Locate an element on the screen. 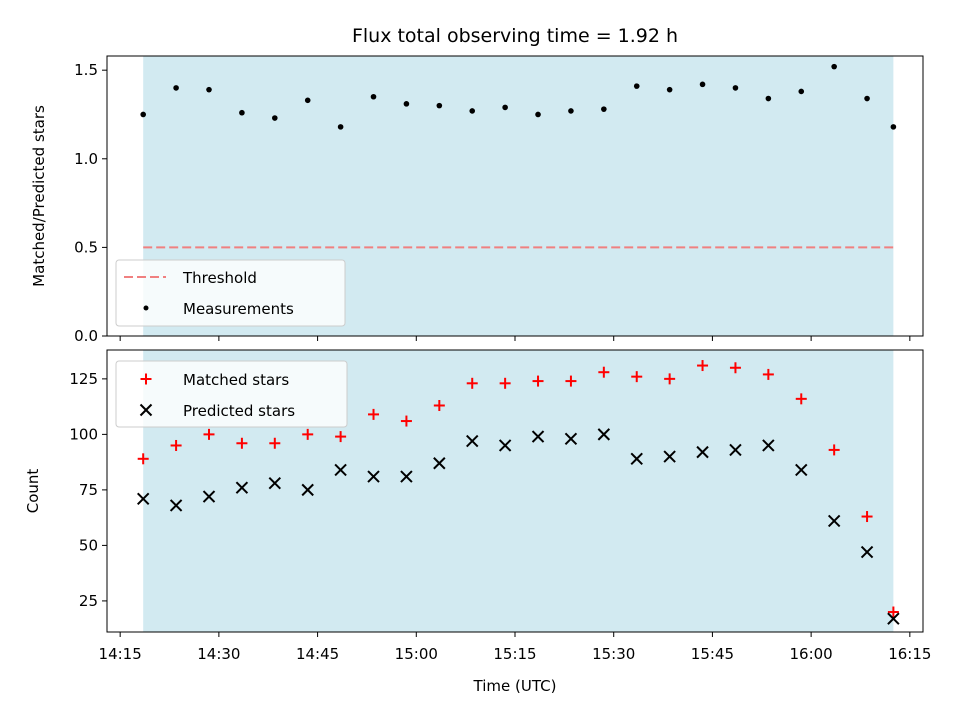 The width and height of the screenshot is (960, 720). chart-title: Flux total observing time = 1.92 h is located at coordinates (515, 36).